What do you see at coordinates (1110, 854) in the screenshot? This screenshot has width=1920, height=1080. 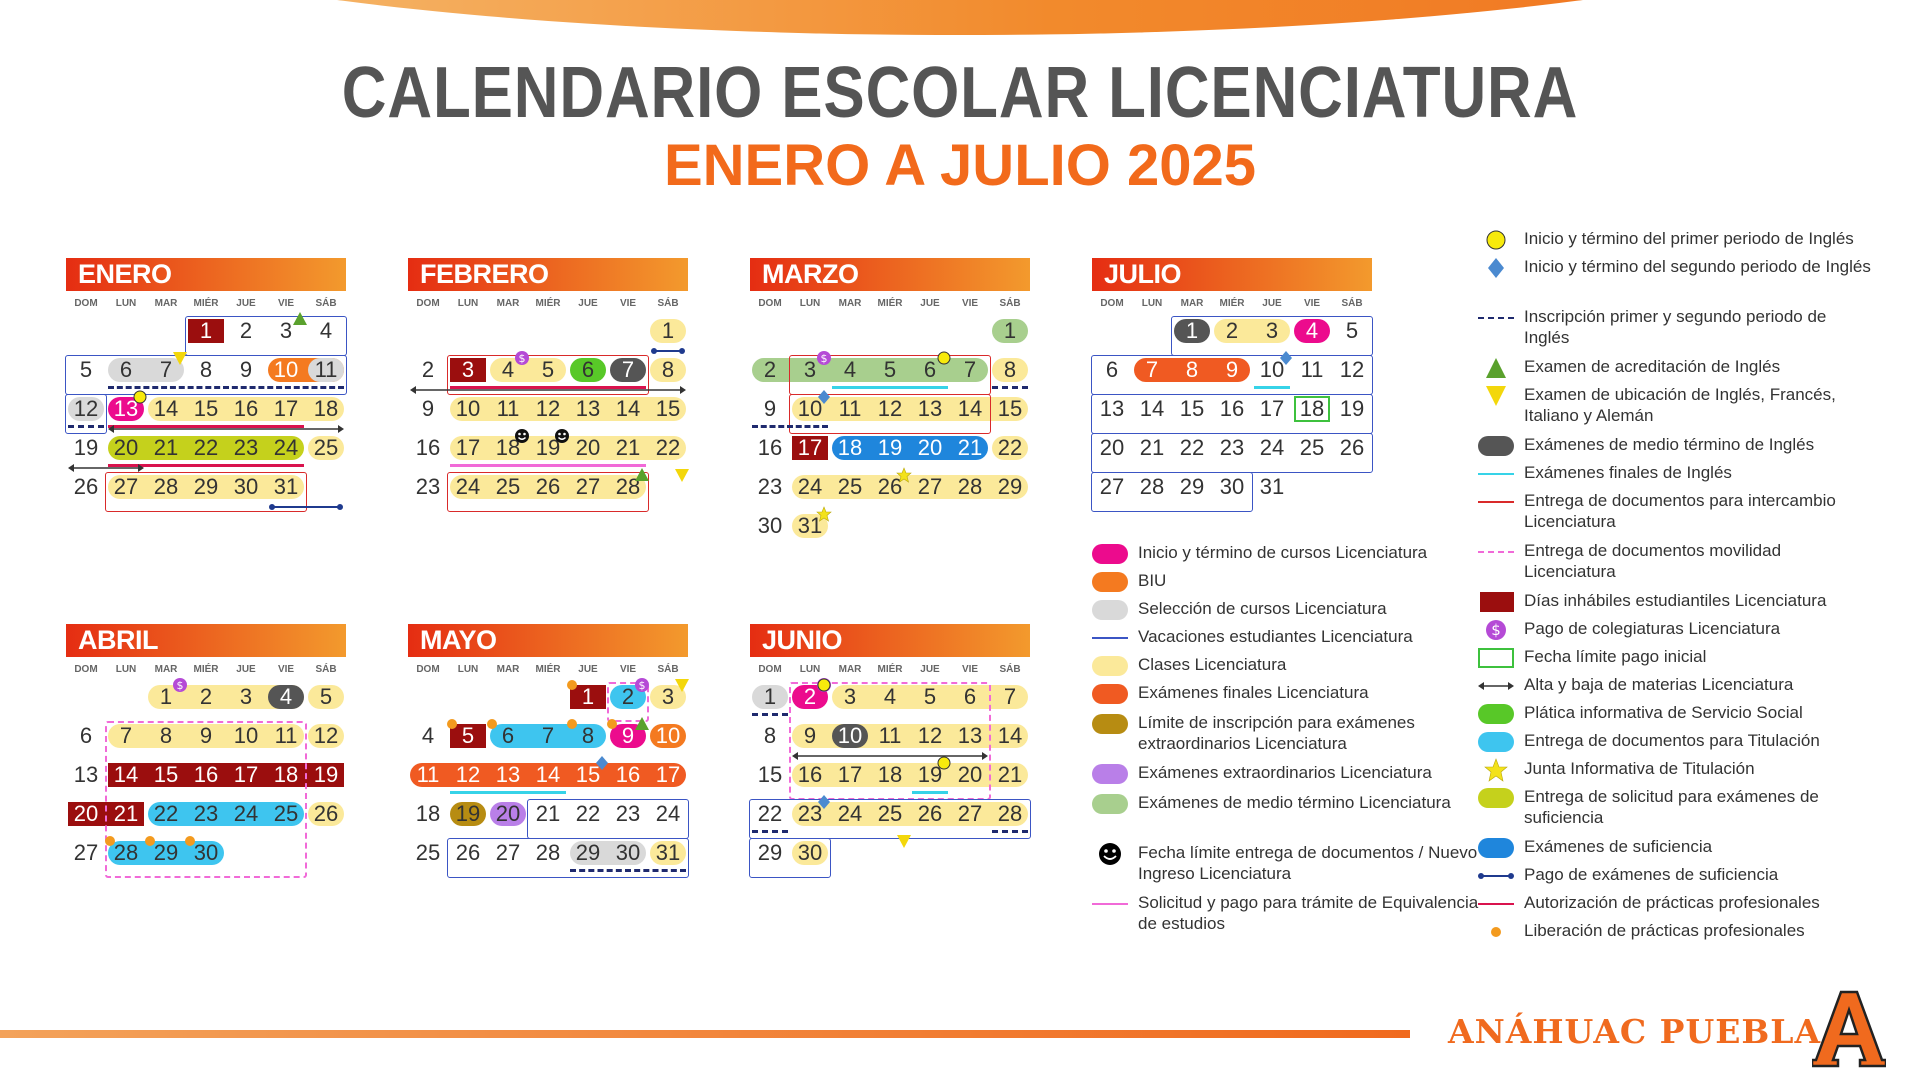 I see `smiley-icon` at bounding box center [1110, 854].